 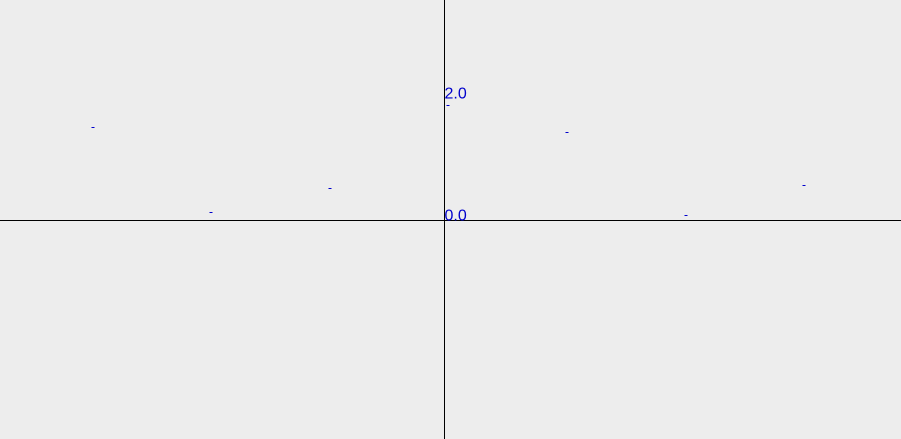 I want to click on y-tick-labels: 0.0 2.0, so click(x=456, y=155).